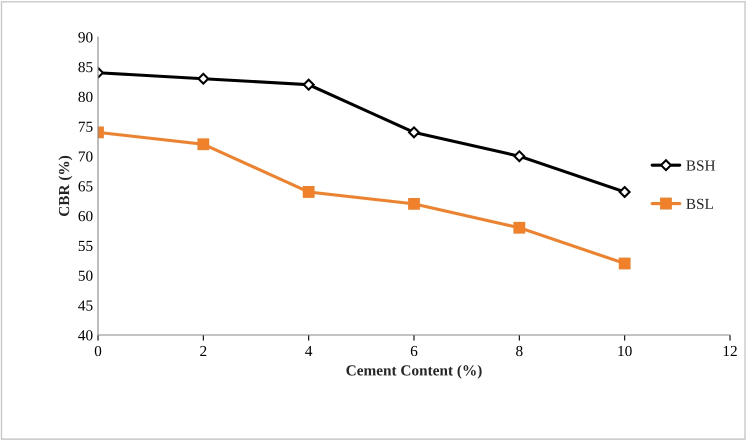 The image size is (748, 440). What do you see at coordinates (85, 67) in the screenshot?
I see `y-tick-label: 85` at bounding box center [85, 67].